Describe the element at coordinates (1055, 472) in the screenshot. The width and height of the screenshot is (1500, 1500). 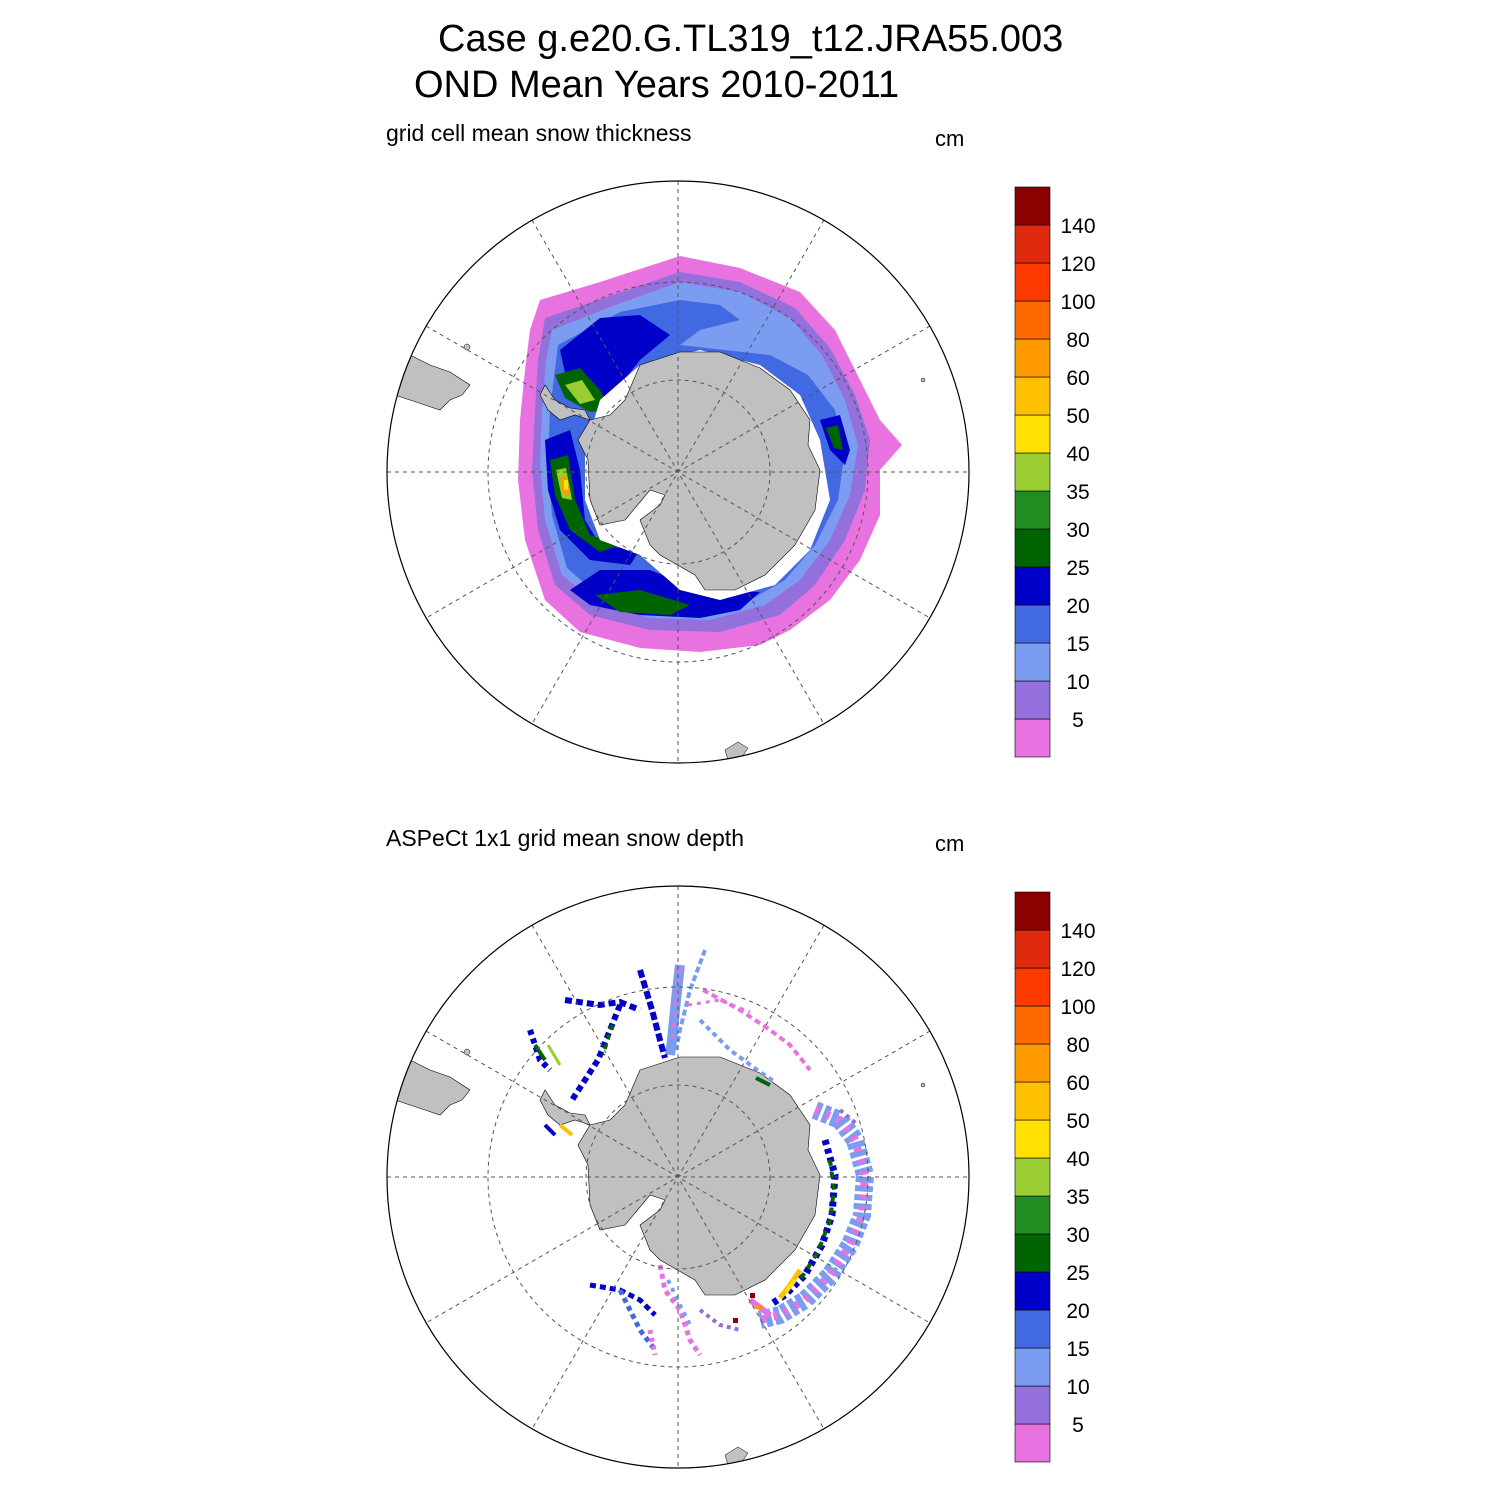
I see `colorbar-panel1: 5 10 15 20 25 30 35 40 50 60 80 100 120 140` at that location.